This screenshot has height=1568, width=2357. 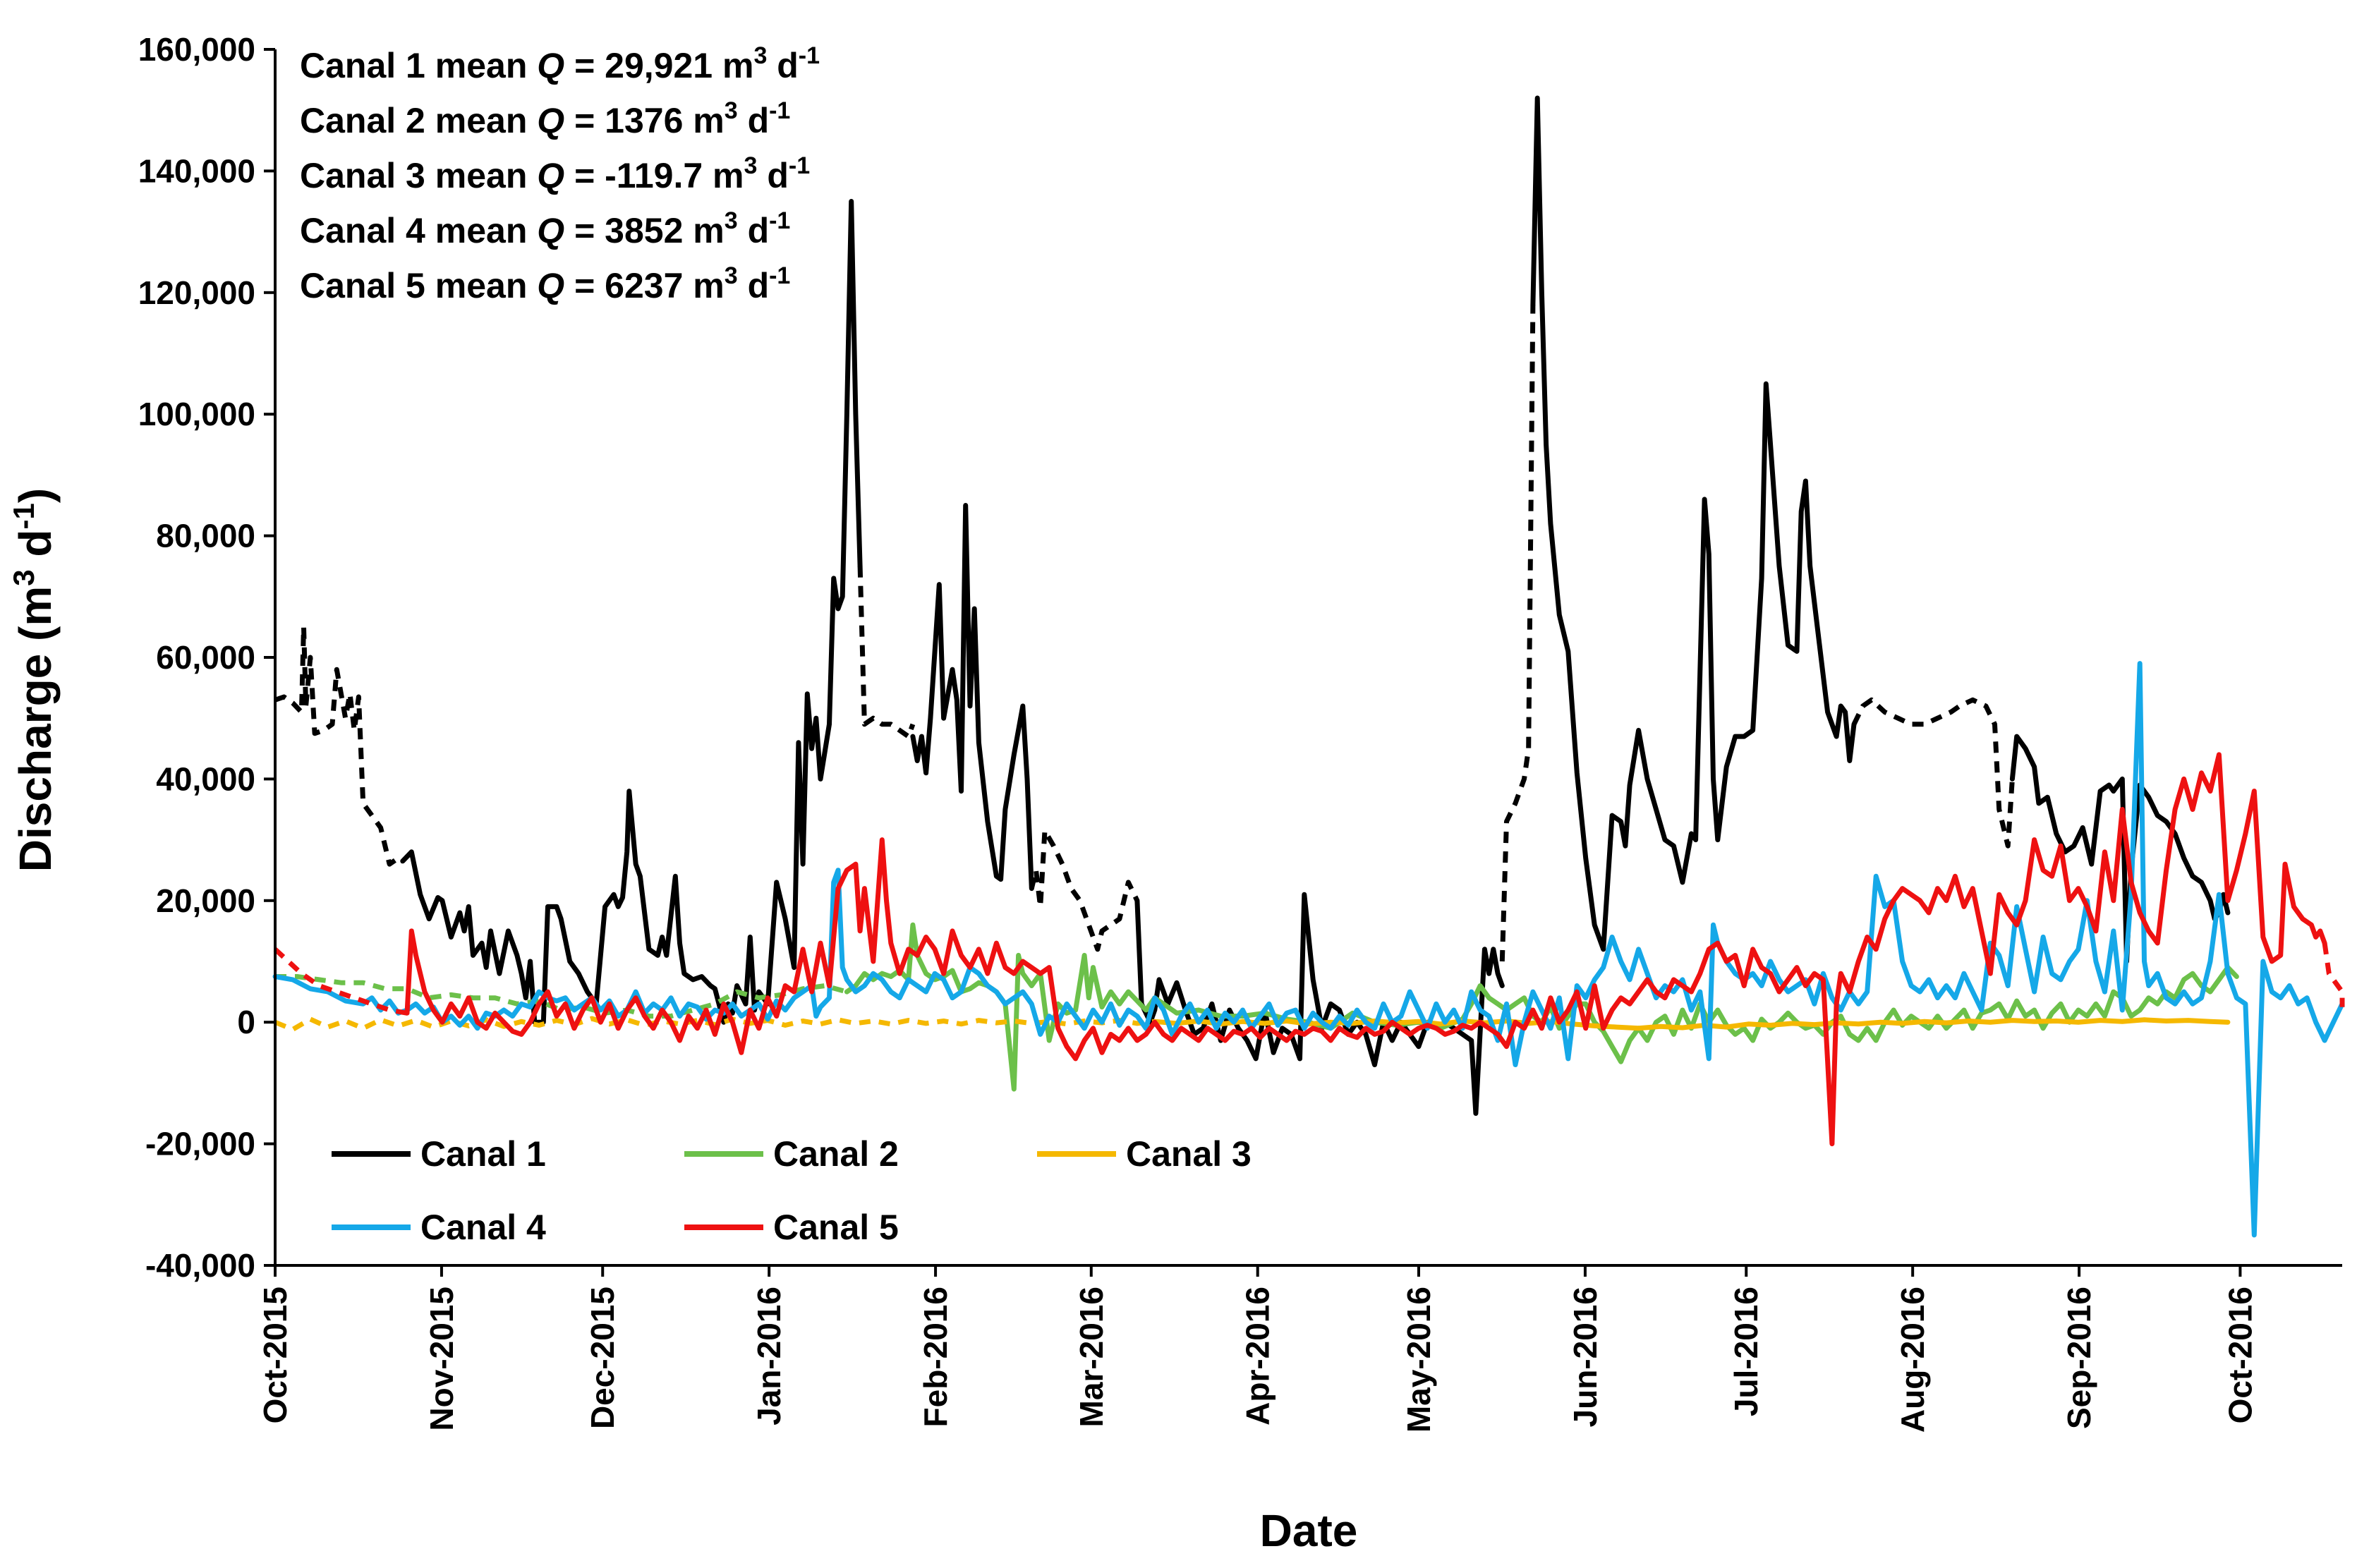 I want to click on x-tick-label: Mar-2016, so click(x=1091, y=1357).